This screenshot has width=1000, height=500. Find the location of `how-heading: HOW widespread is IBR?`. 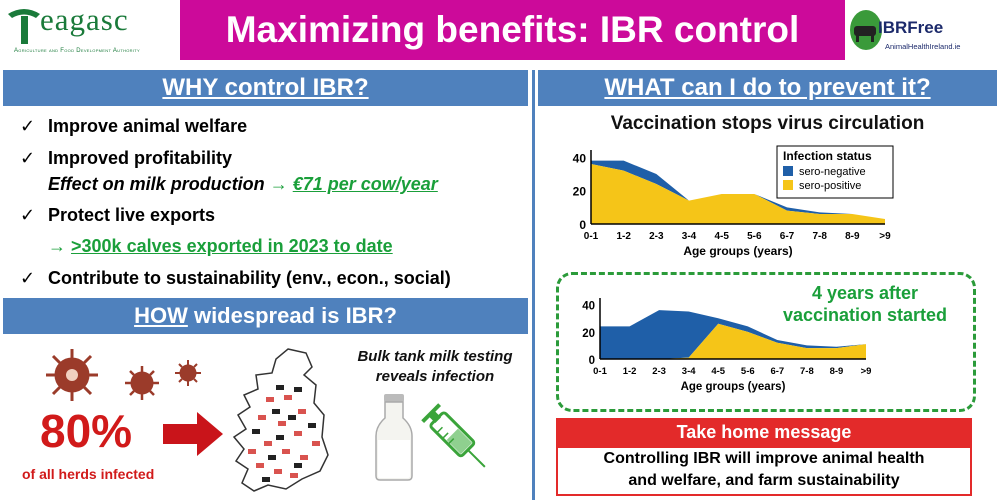

how-heading: HOW widespread is IBR? is located at coordinates (265, 316).